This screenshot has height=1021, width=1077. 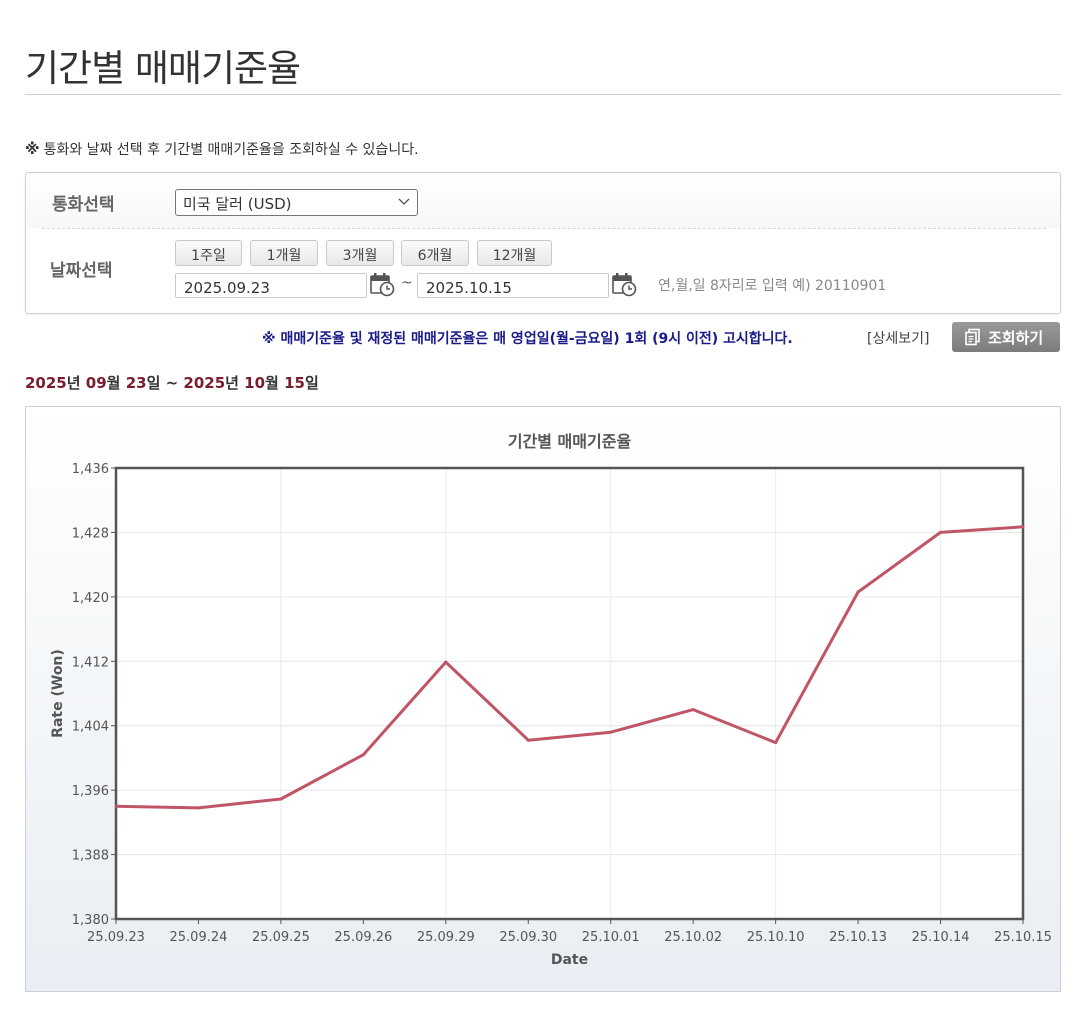 What do you see at coordinates (296, 202) in the screenshot?
I see `currency-select: 미국 달러 (USD)` at bounding box center [296, 202].